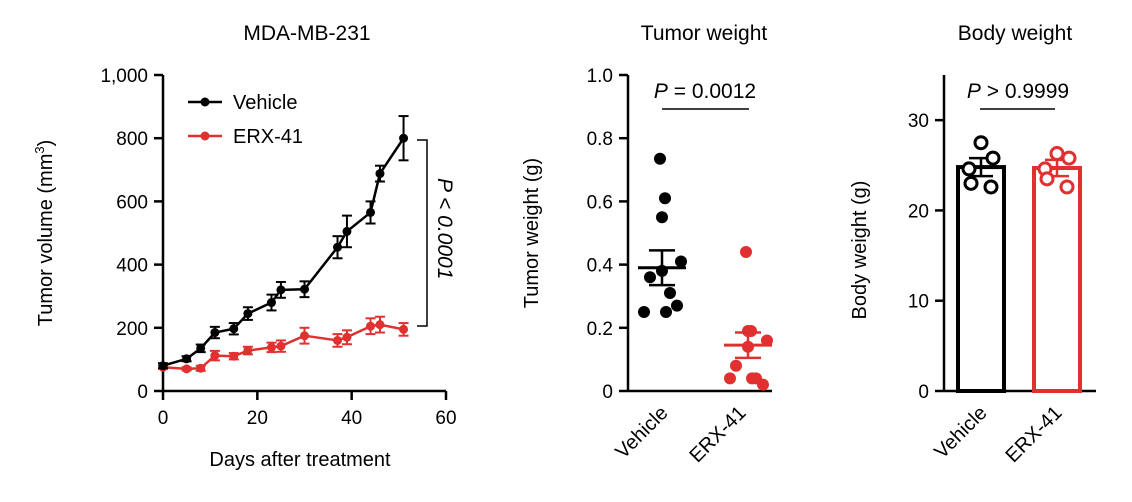 The width and height of the screenshot is (1132, 502). What do you see at coordinates (265, 103) in the screenshot?
I see `legend-label-vehicle: Vehicle` at bounding box center [265, 103].